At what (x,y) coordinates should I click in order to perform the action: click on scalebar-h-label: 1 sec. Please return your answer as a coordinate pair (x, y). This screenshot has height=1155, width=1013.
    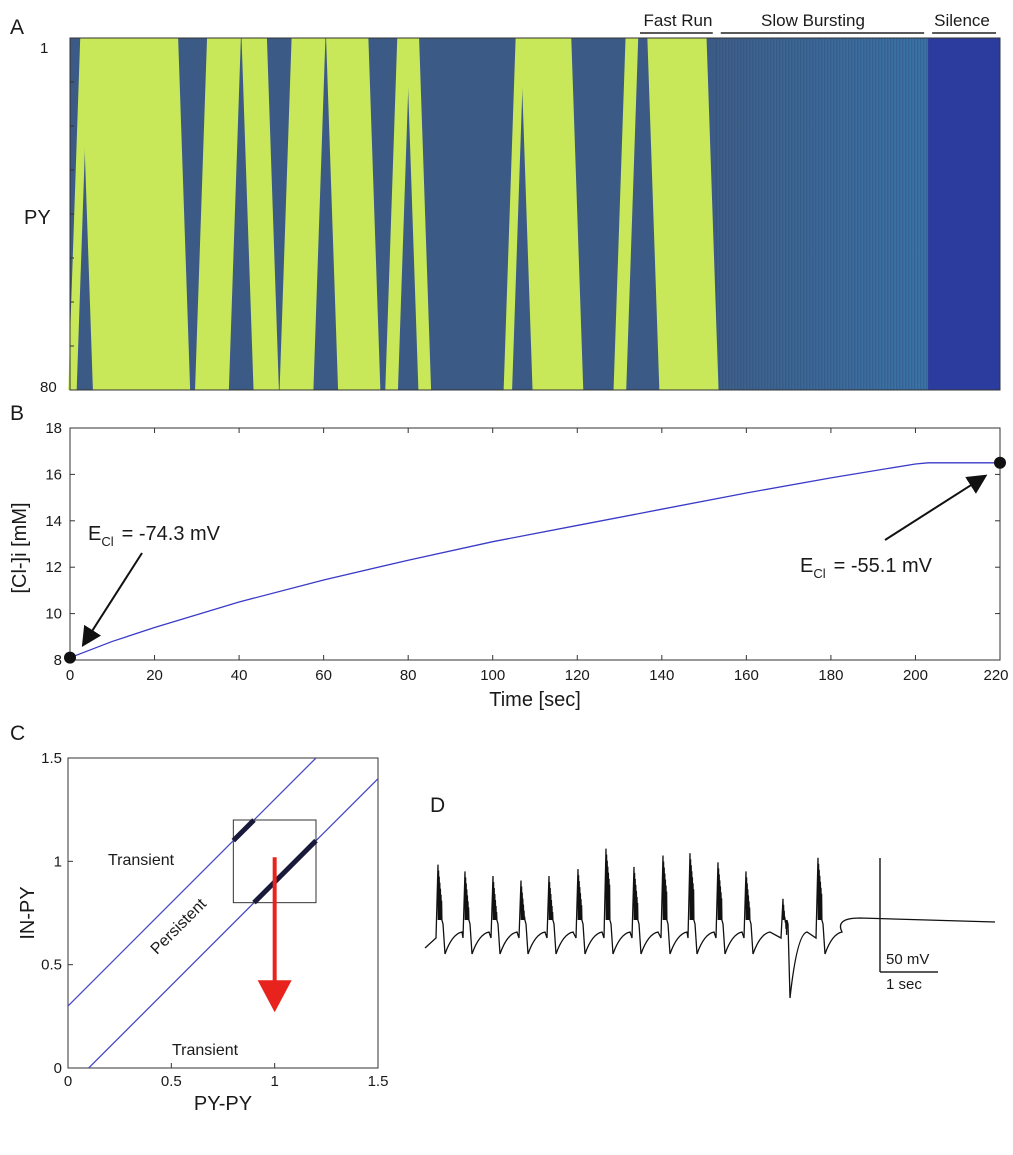
    Looking at the image, I should click on (904, 984).